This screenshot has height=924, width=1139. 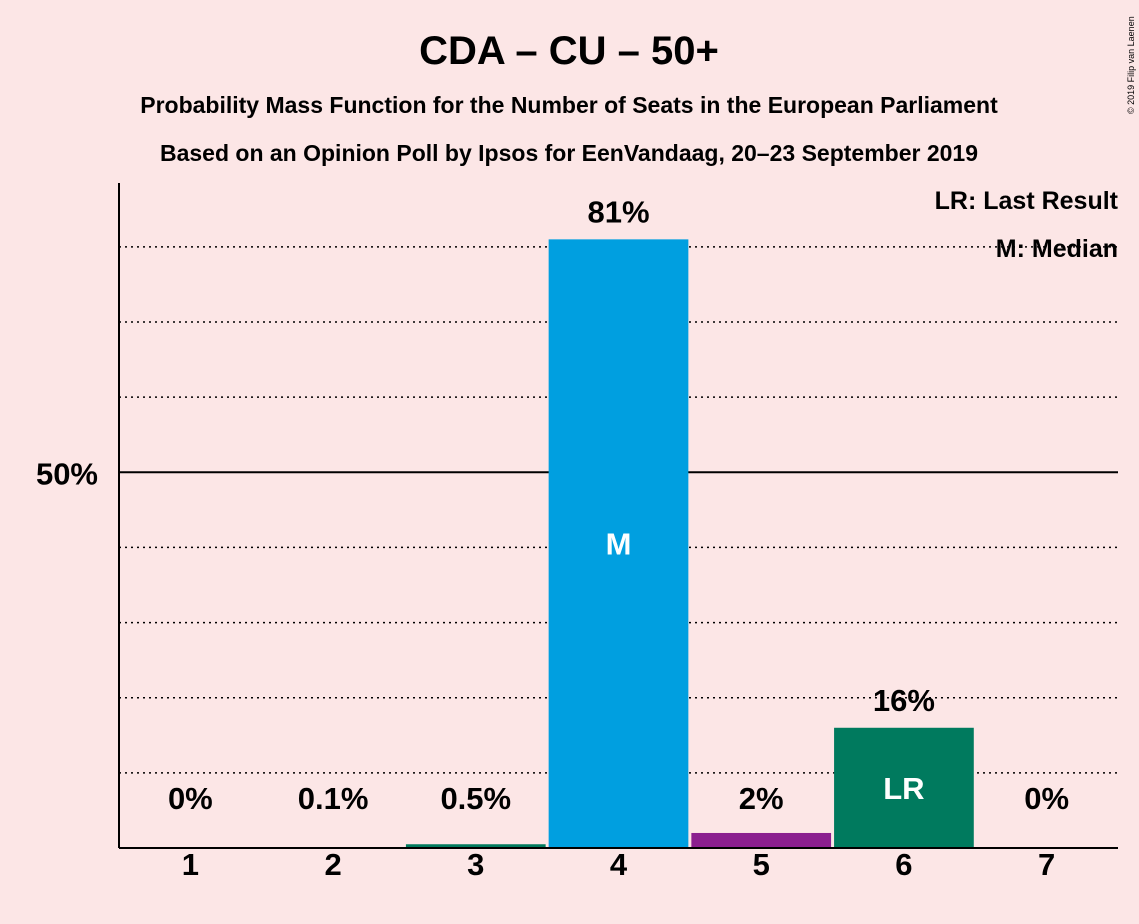 What do you see at coordinates (190, 864) in the screenshot?
I see `x-tick-label-1: 1` at bounding box center [190, 864].